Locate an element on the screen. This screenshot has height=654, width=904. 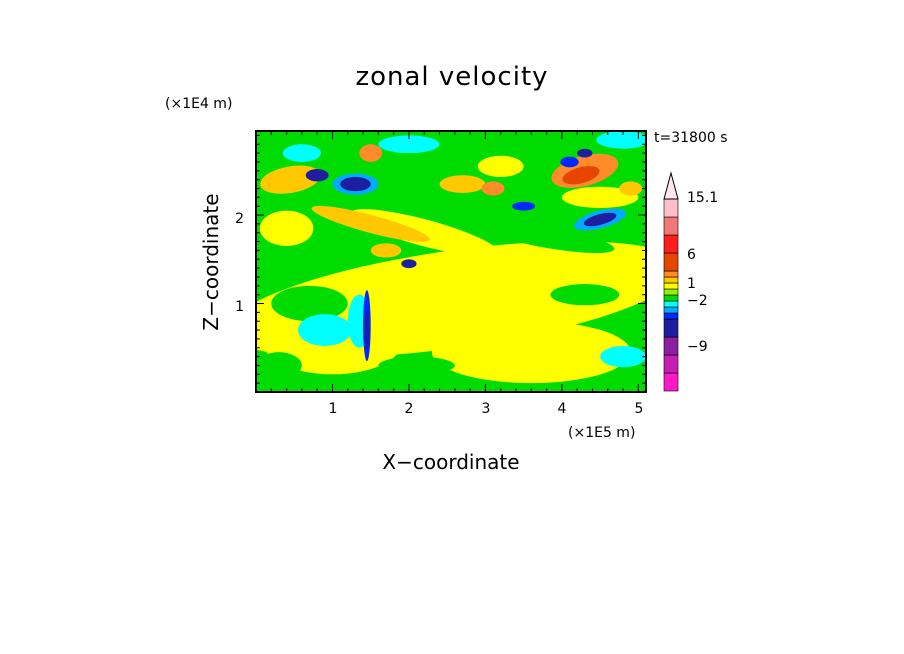
y-tick-label-2: 2 is located at coordinates (239, 219).